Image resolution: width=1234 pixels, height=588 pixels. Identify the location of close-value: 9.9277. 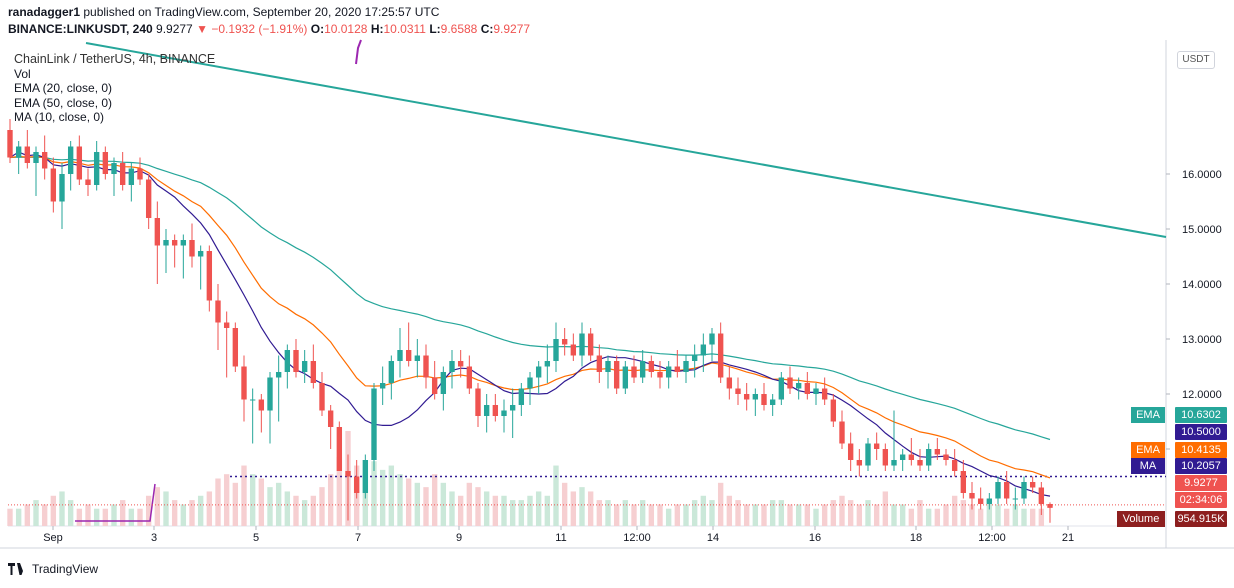
(512, 29).